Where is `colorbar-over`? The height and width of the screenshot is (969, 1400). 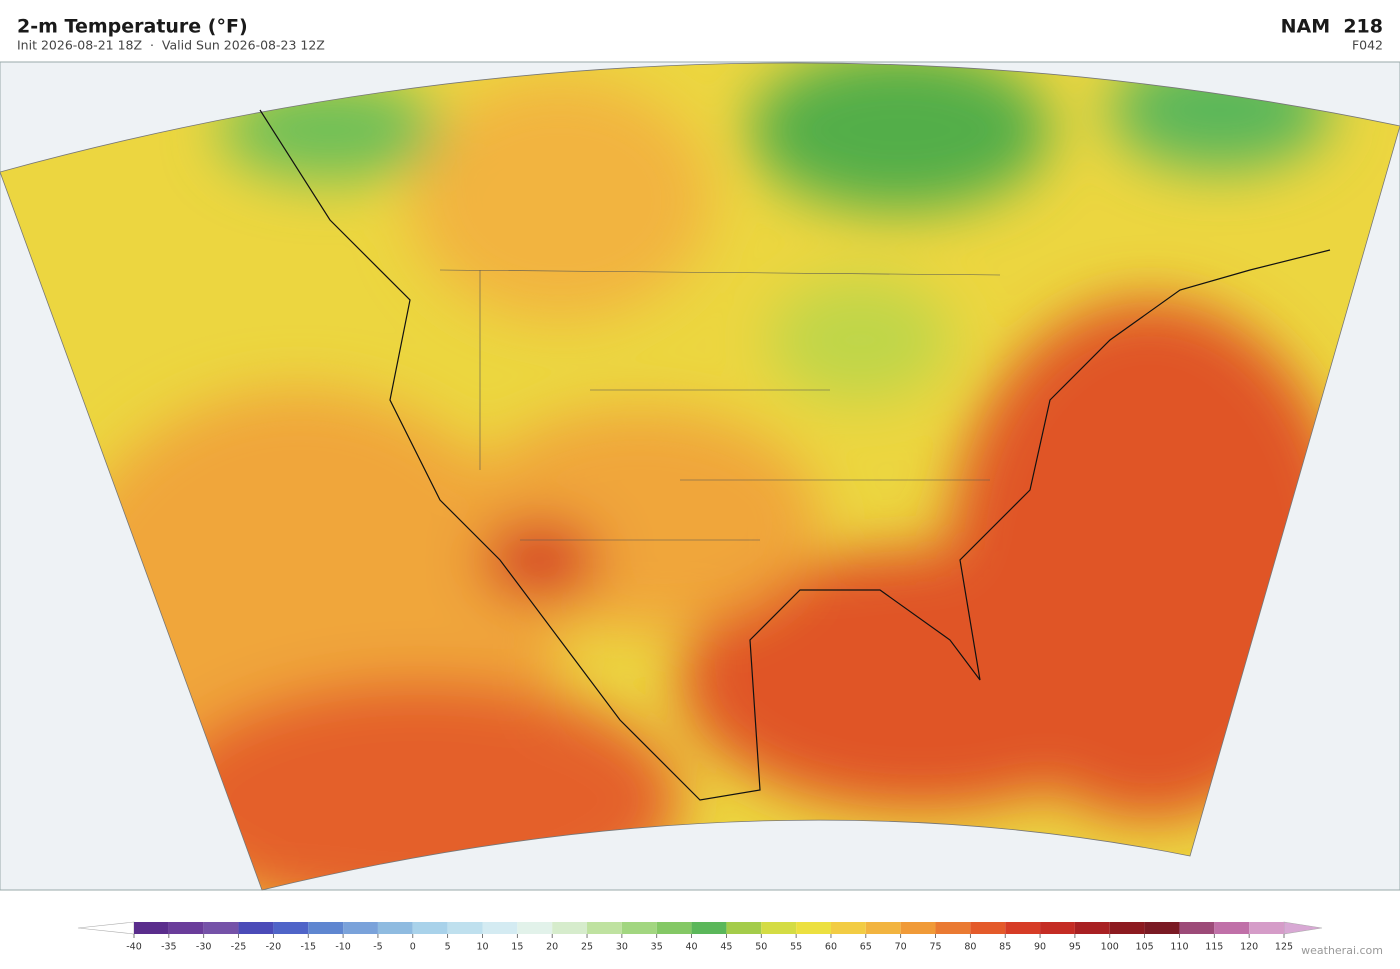 colorbar-over is located at coordinates (1303, 928).